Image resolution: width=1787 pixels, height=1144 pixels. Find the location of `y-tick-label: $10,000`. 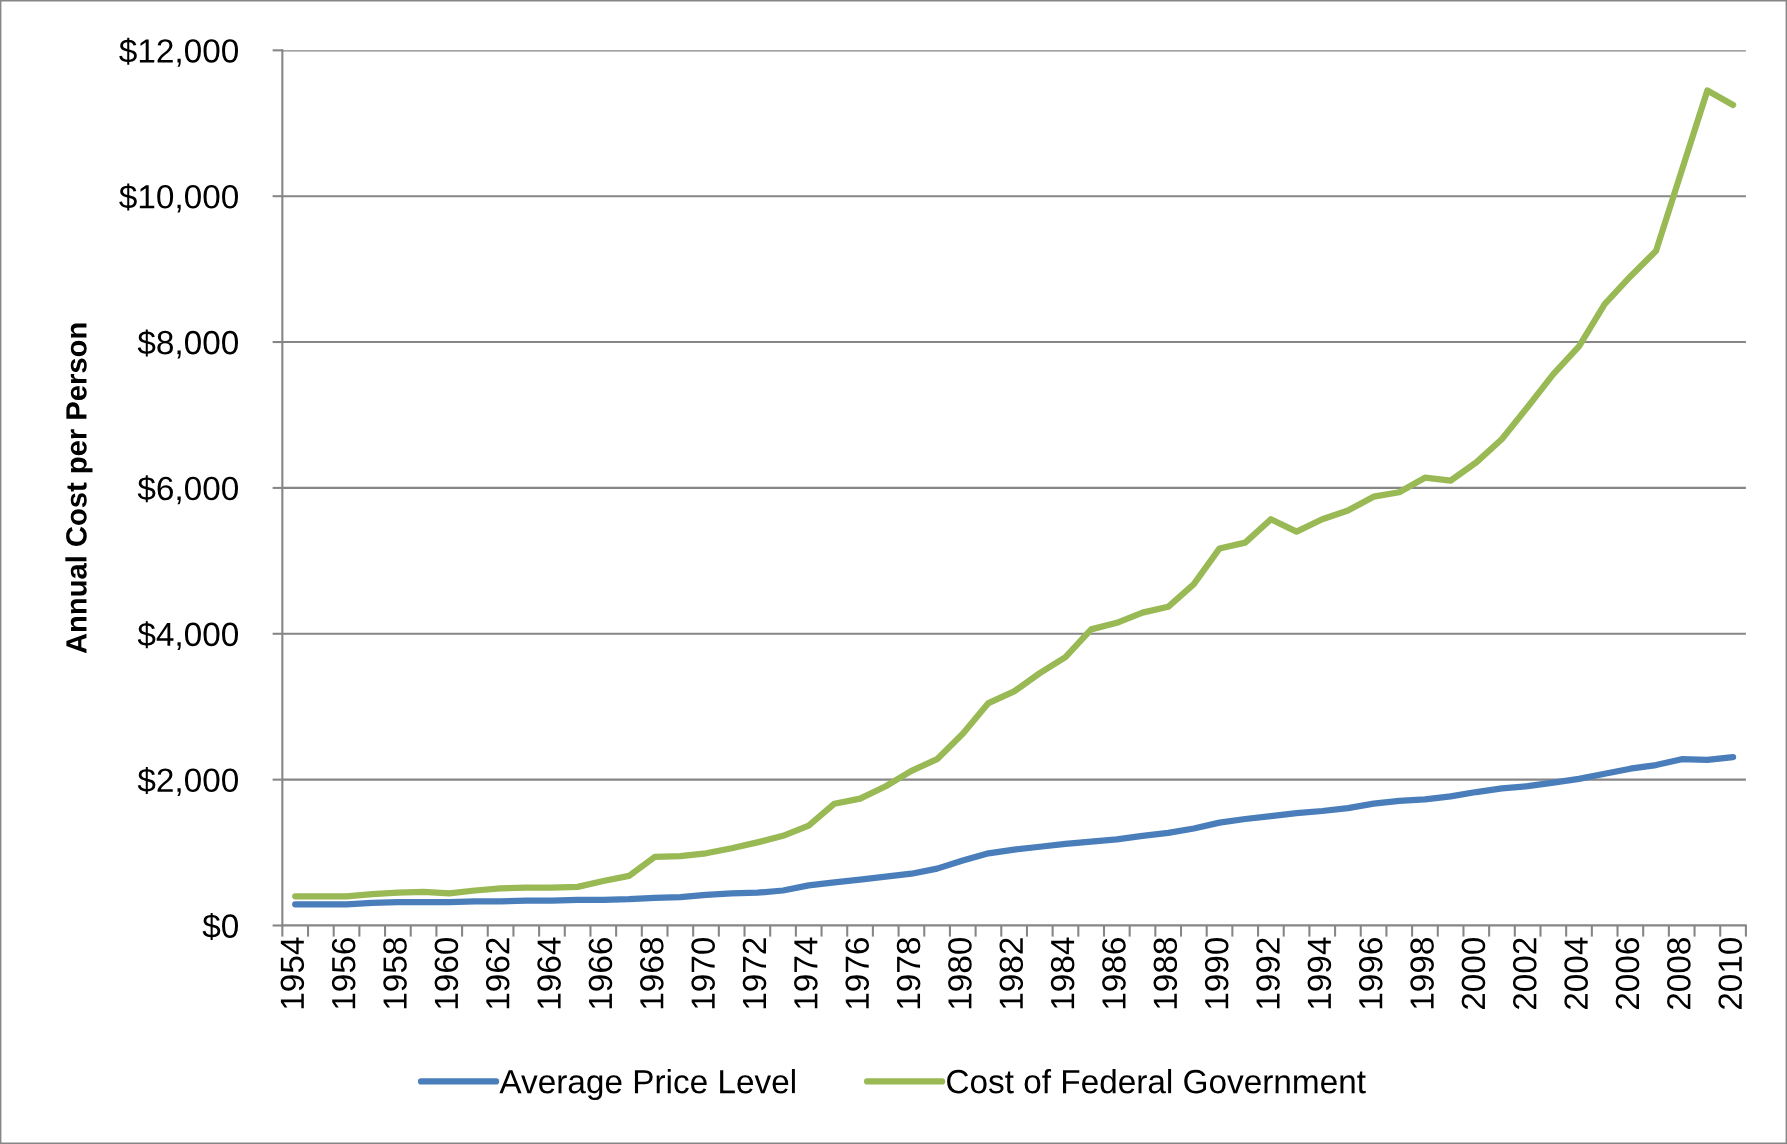

y-tick-label: $10,000 is located at coordinates (178, 198).